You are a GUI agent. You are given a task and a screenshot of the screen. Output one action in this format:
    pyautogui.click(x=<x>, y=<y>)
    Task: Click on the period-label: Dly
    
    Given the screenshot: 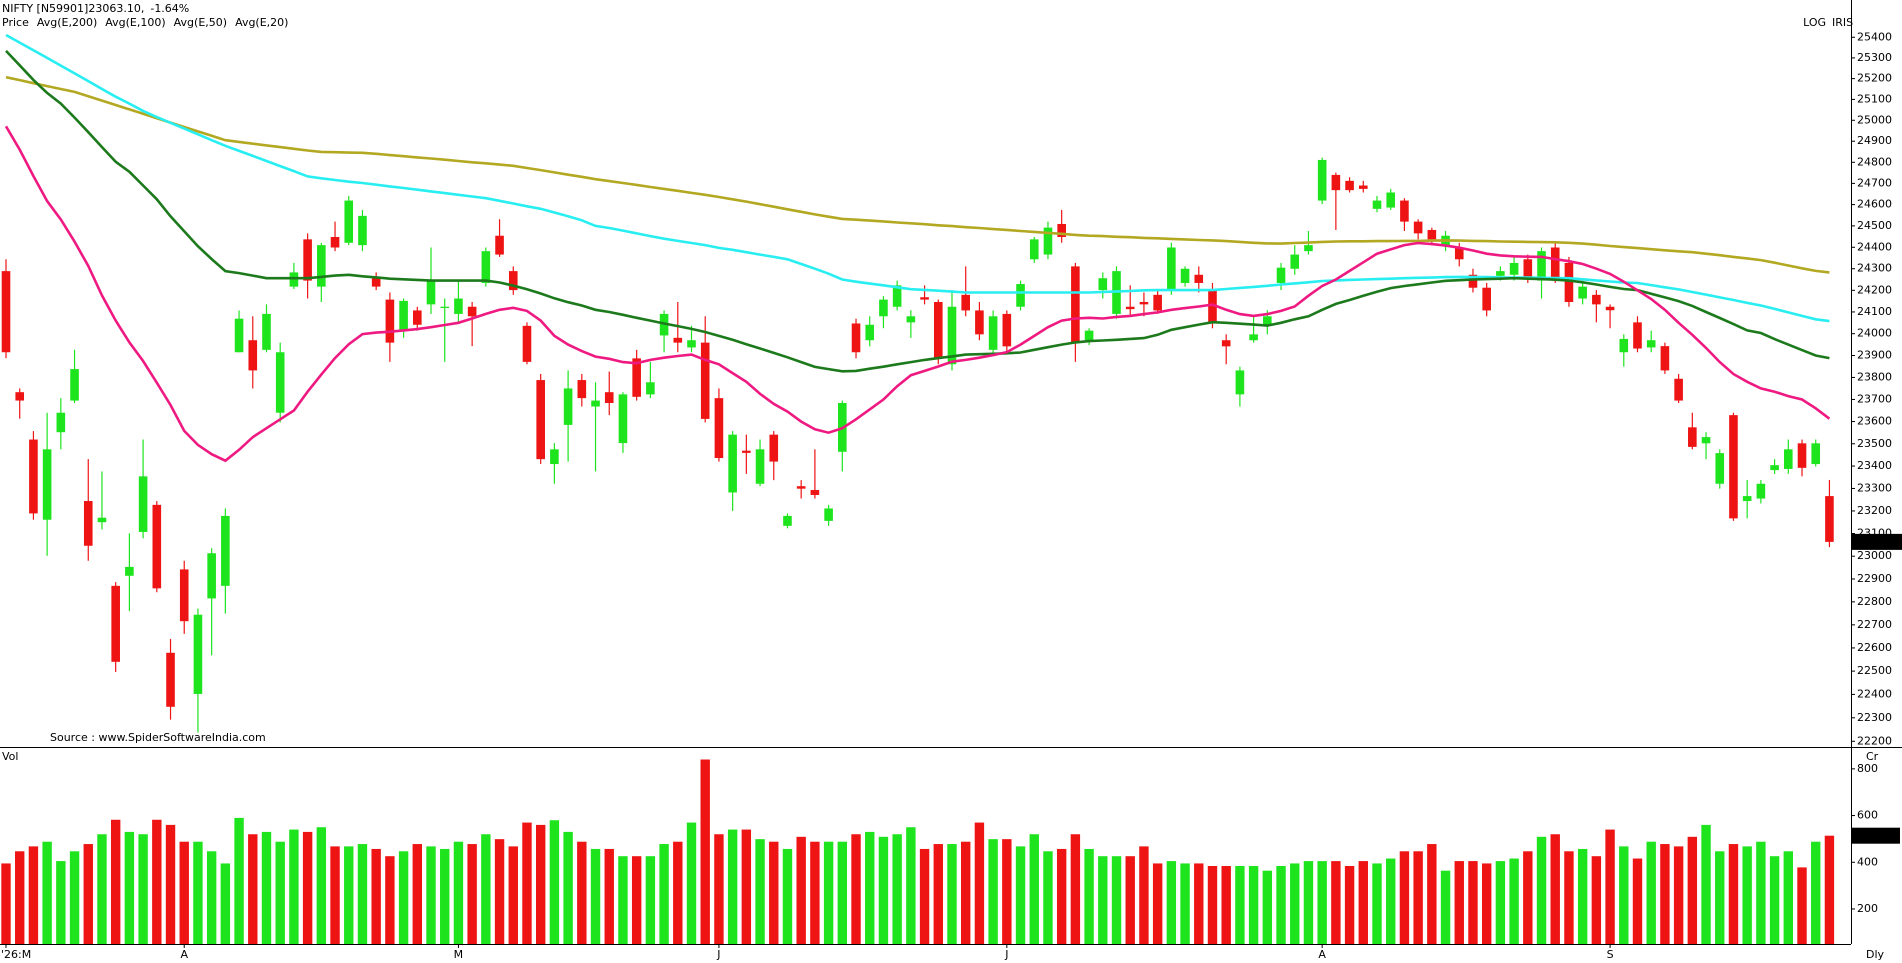 What is the action you would take?
    pyautogui.click(x=1875, y=954)
    